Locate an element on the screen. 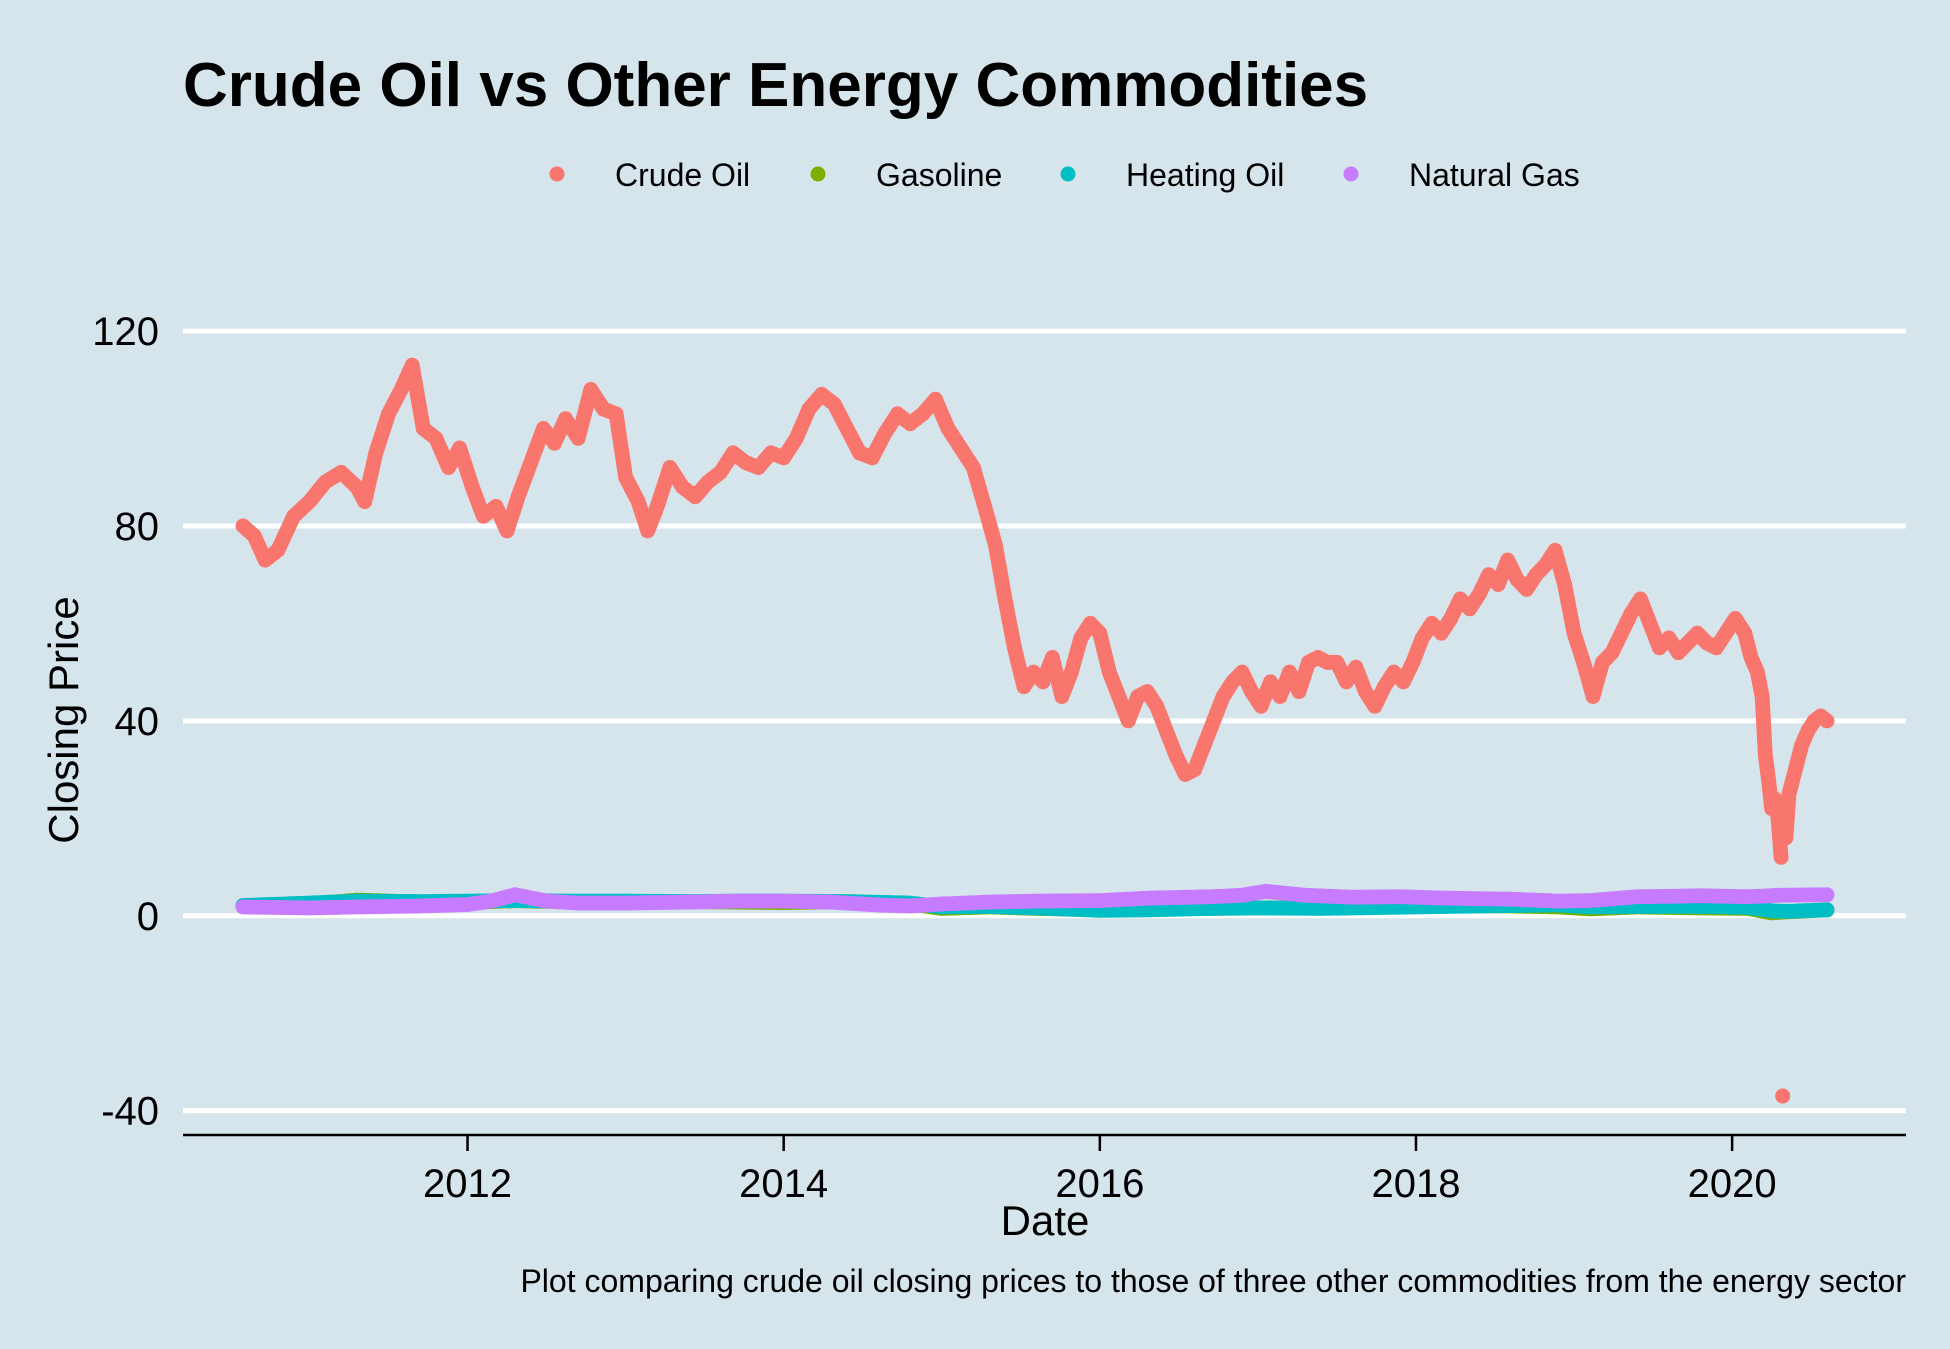  legend-item: Crude Oil is located at coordinates (649, 175).